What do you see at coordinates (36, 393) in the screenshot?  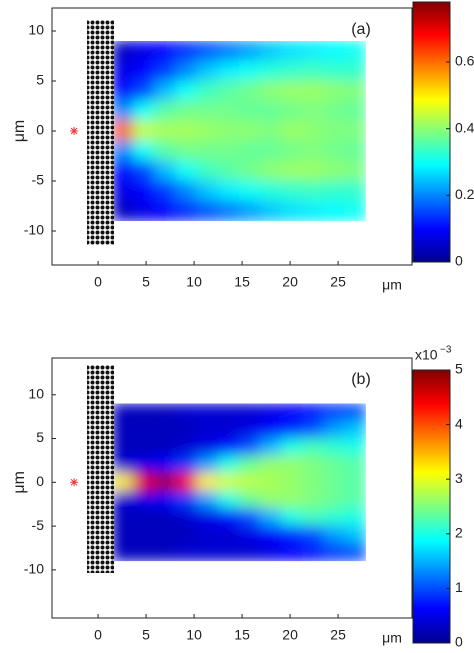 I see `y-tick-label: 10` at bounding box center [36, 393].